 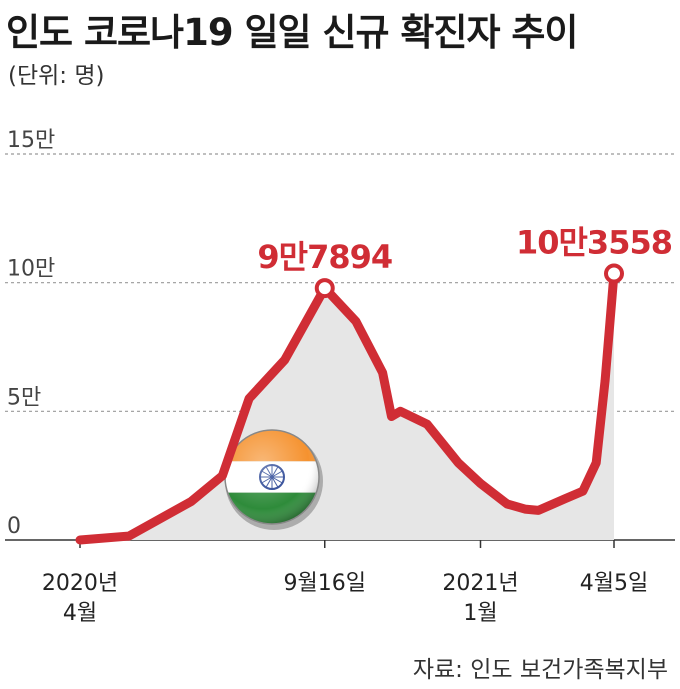 I want to click on x-tick-label-3-0: 4월5일, so click(x=614, y=583).